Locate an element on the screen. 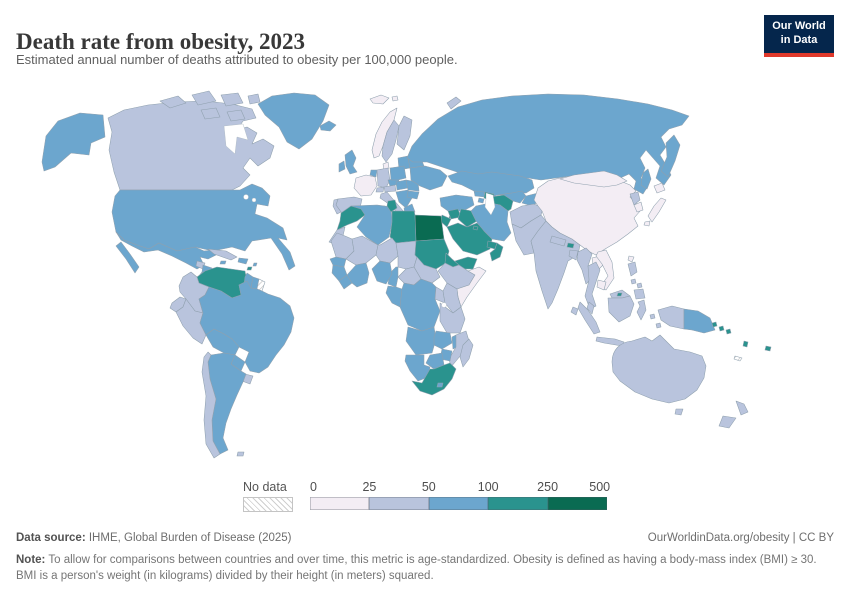 This screenshot has width=850, height=600. region-mongolia is located at coordinates (593, 179).